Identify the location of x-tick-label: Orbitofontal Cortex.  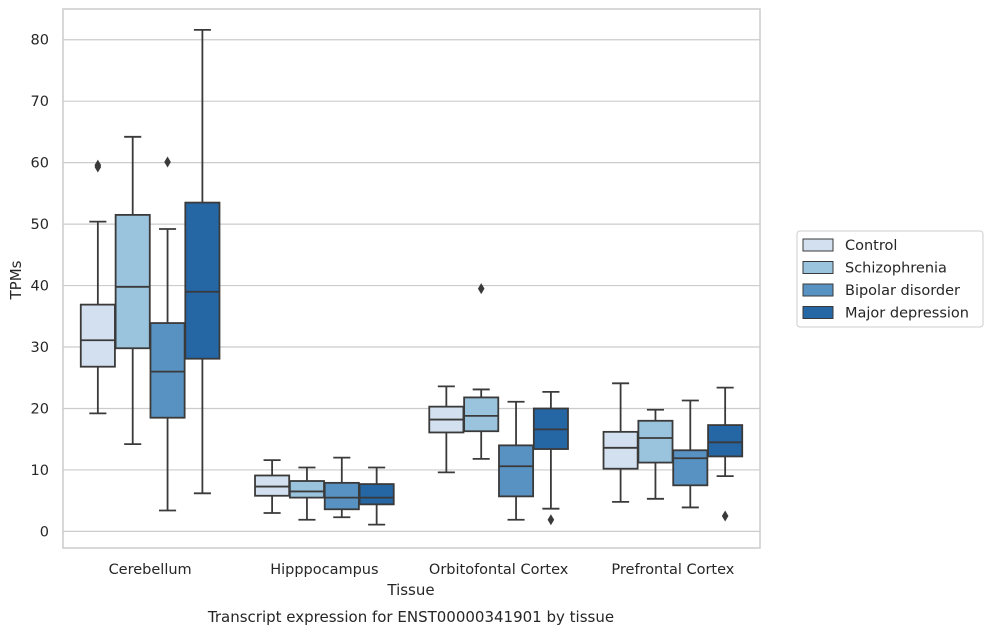
(499, 570).